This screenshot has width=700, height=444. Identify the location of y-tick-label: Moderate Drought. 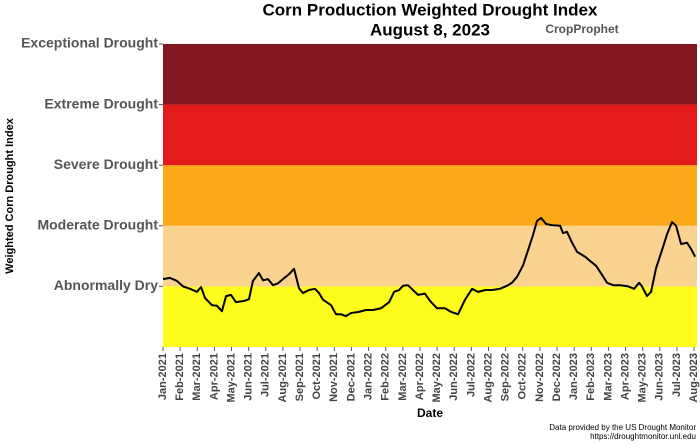
(97, 225).